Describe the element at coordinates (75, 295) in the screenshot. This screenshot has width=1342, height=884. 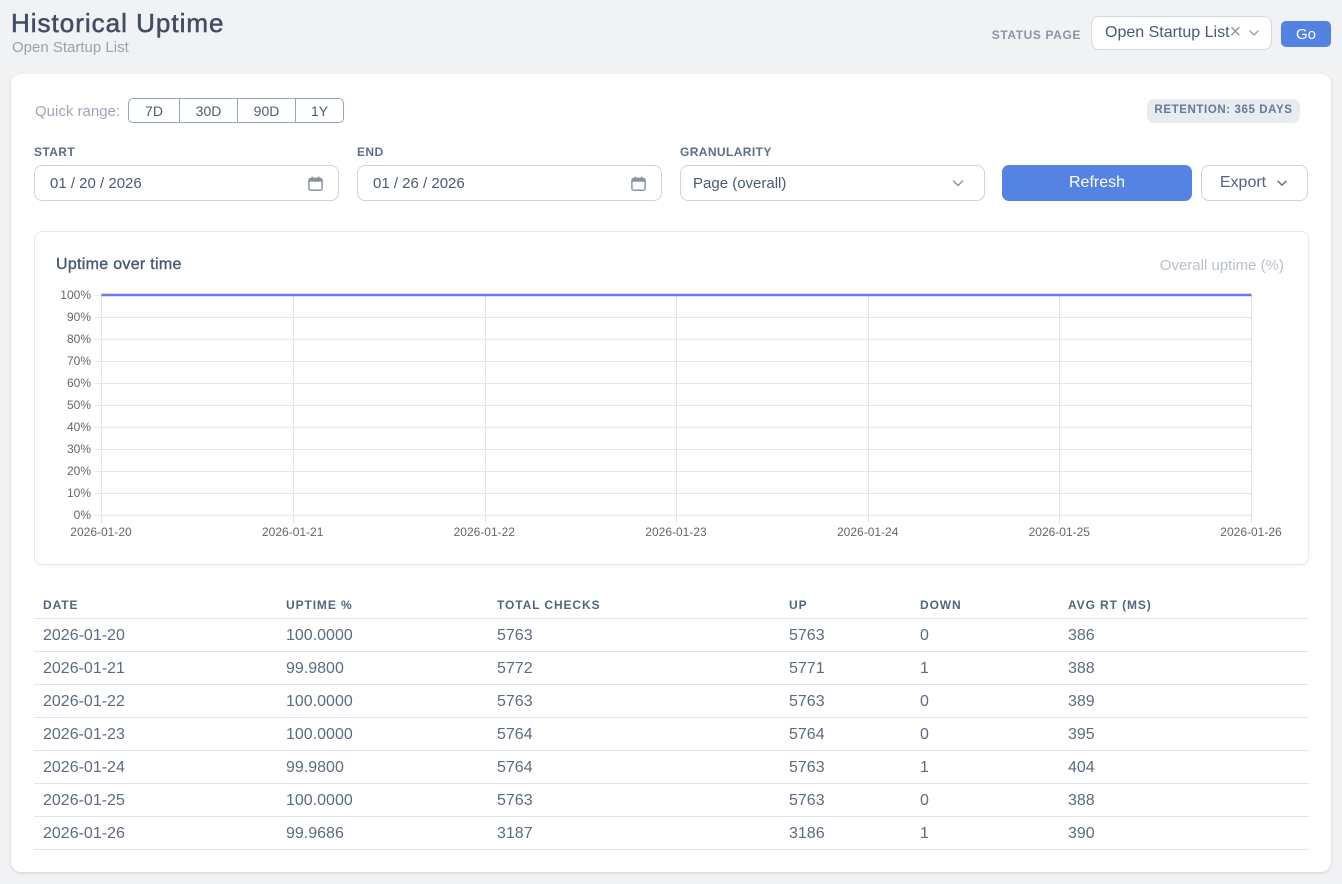
I see `svg-text: 100%` at that location.